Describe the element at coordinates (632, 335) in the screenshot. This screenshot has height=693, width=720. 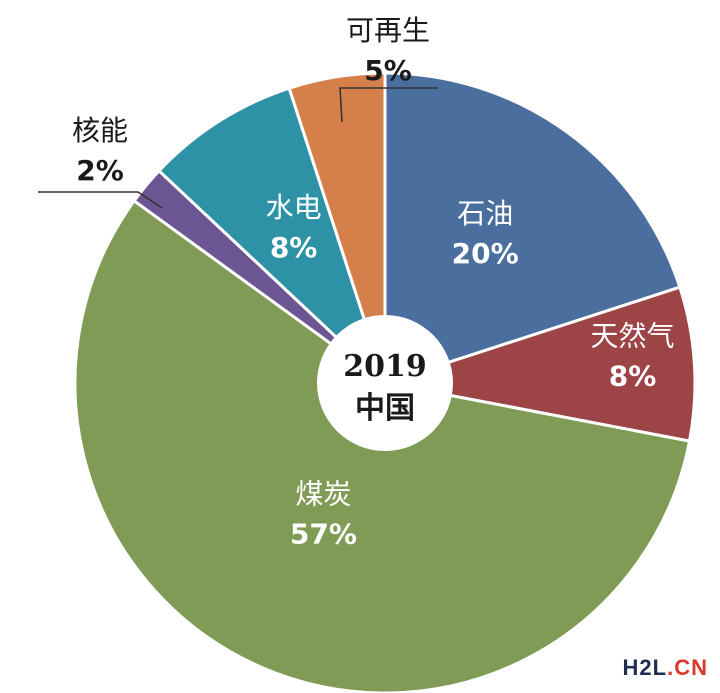
I see `slice-name-natural-gas: 天然气` at that location.